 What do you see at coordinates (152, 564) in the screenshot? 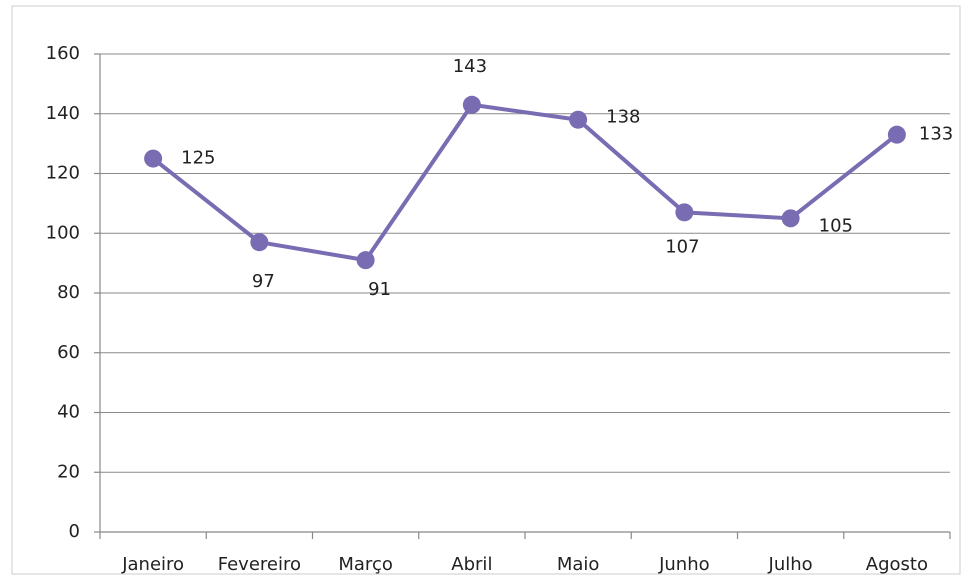
I see `x-tick-label: Janeiro` at bounding box center [152, 564].